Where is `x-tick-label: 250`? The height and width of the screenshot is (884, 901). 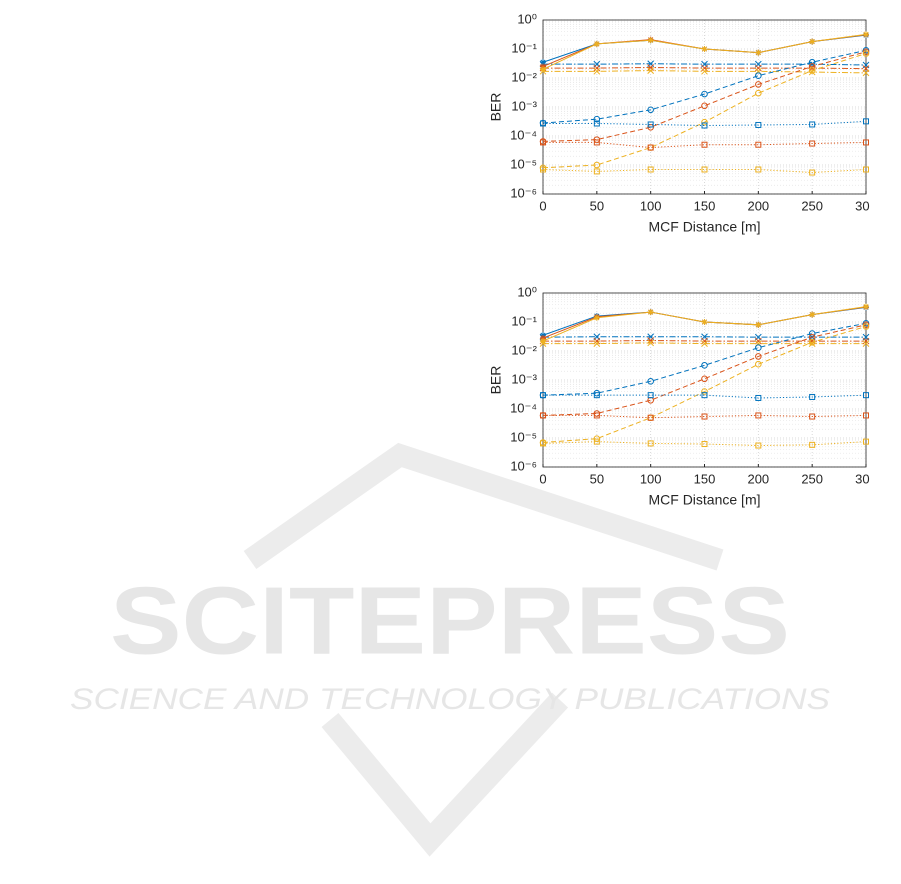
x-tick-label: 250 is located at coordinates (812, 205).